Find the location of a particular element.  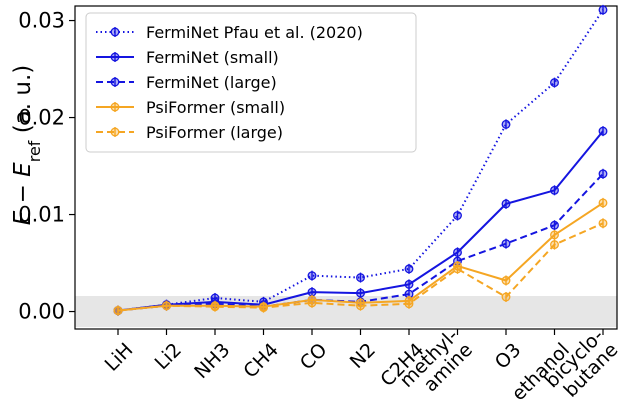

x-tick-label-line: NH3 is located at coordinates (212, 361).